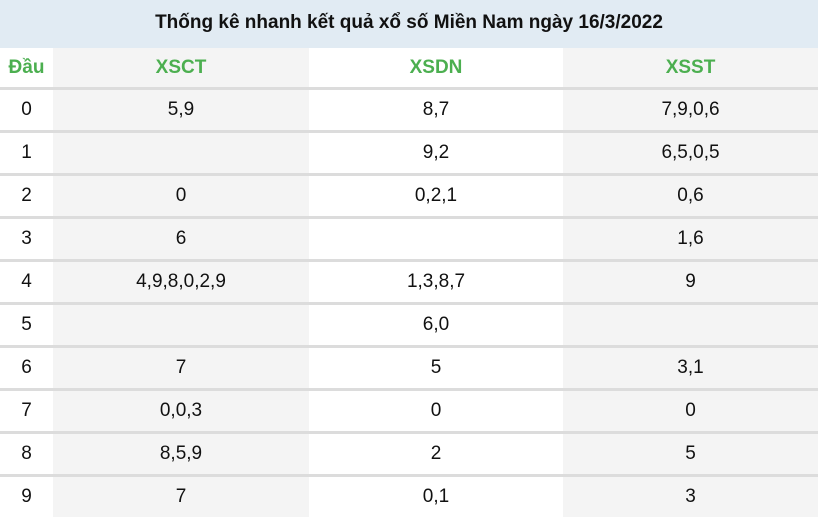 The height and width of the screenshot is (517, 821). I want to click on xsdn-cell: 0, so click(436, 411).